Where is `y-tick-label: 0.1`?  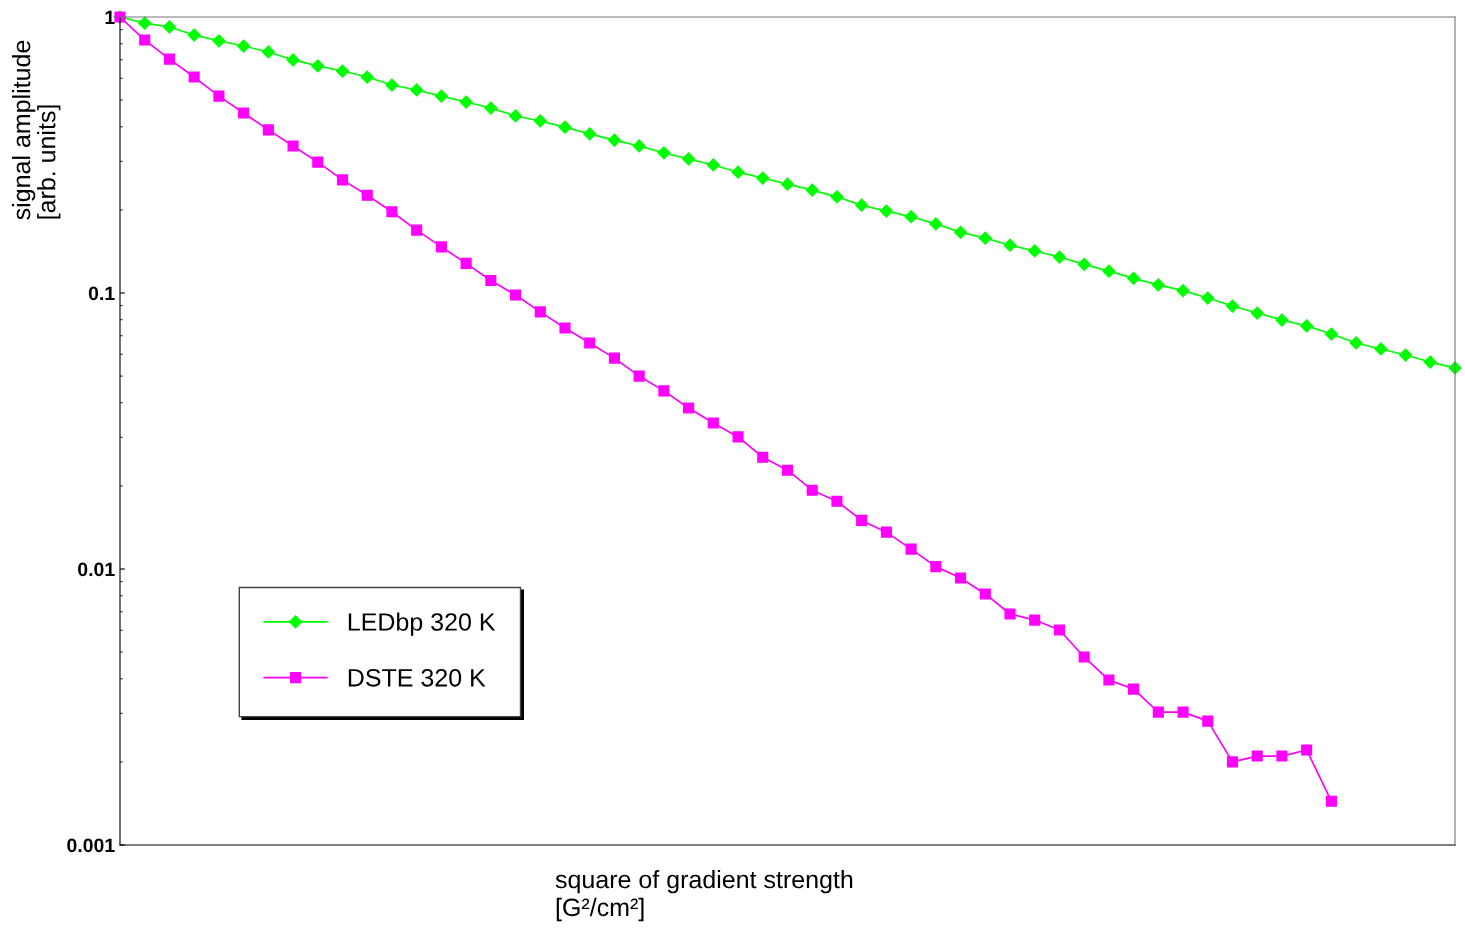 y-tick-label: 0.1 is located at coordinates (101, 293).